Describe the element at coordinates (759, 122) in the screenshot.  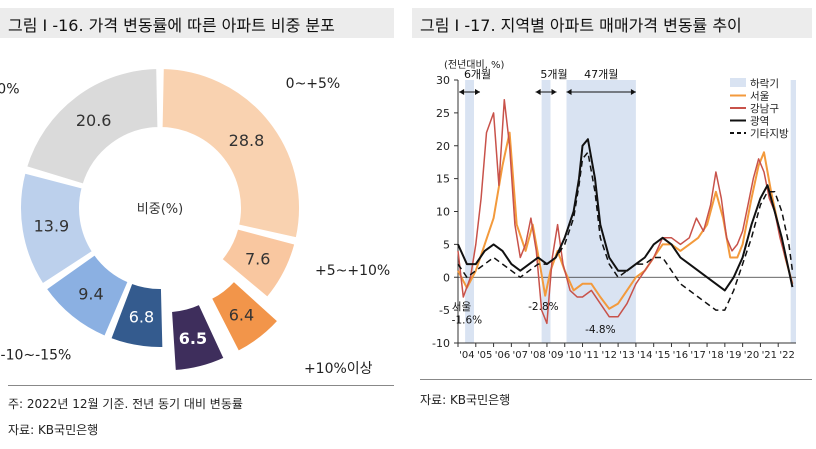
I see `legend-label: 광역` at that location.